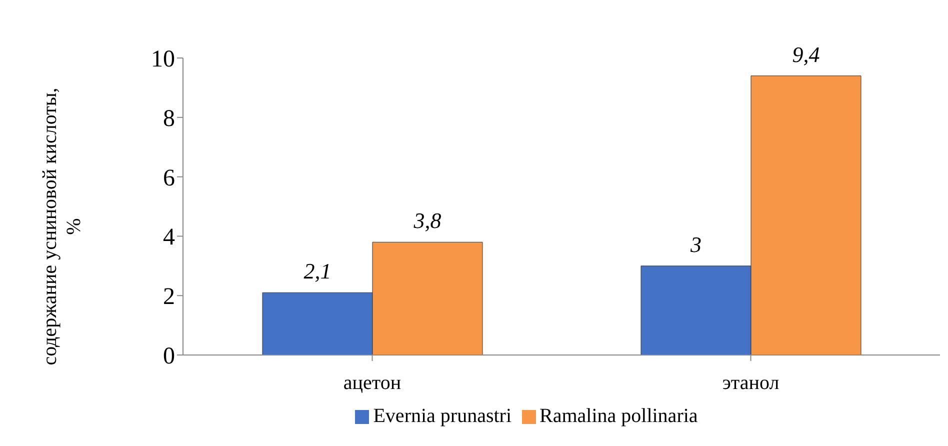 The image size is (948, 446). Describe the element at coordinates (427, 221) in the screenshot. I see `data-label: 3,8` at that location.